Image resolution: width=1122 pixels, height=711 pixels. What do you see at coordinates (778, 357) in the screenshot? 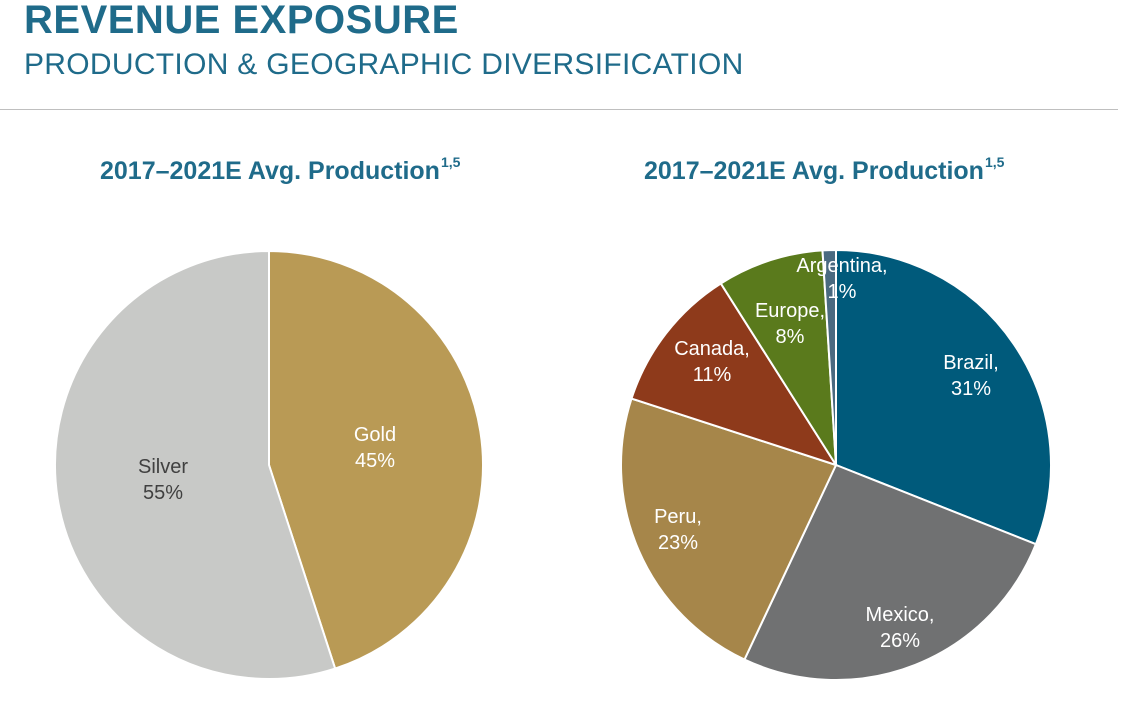
I see `pie-slice-europe` at bounding box center [778, 357].